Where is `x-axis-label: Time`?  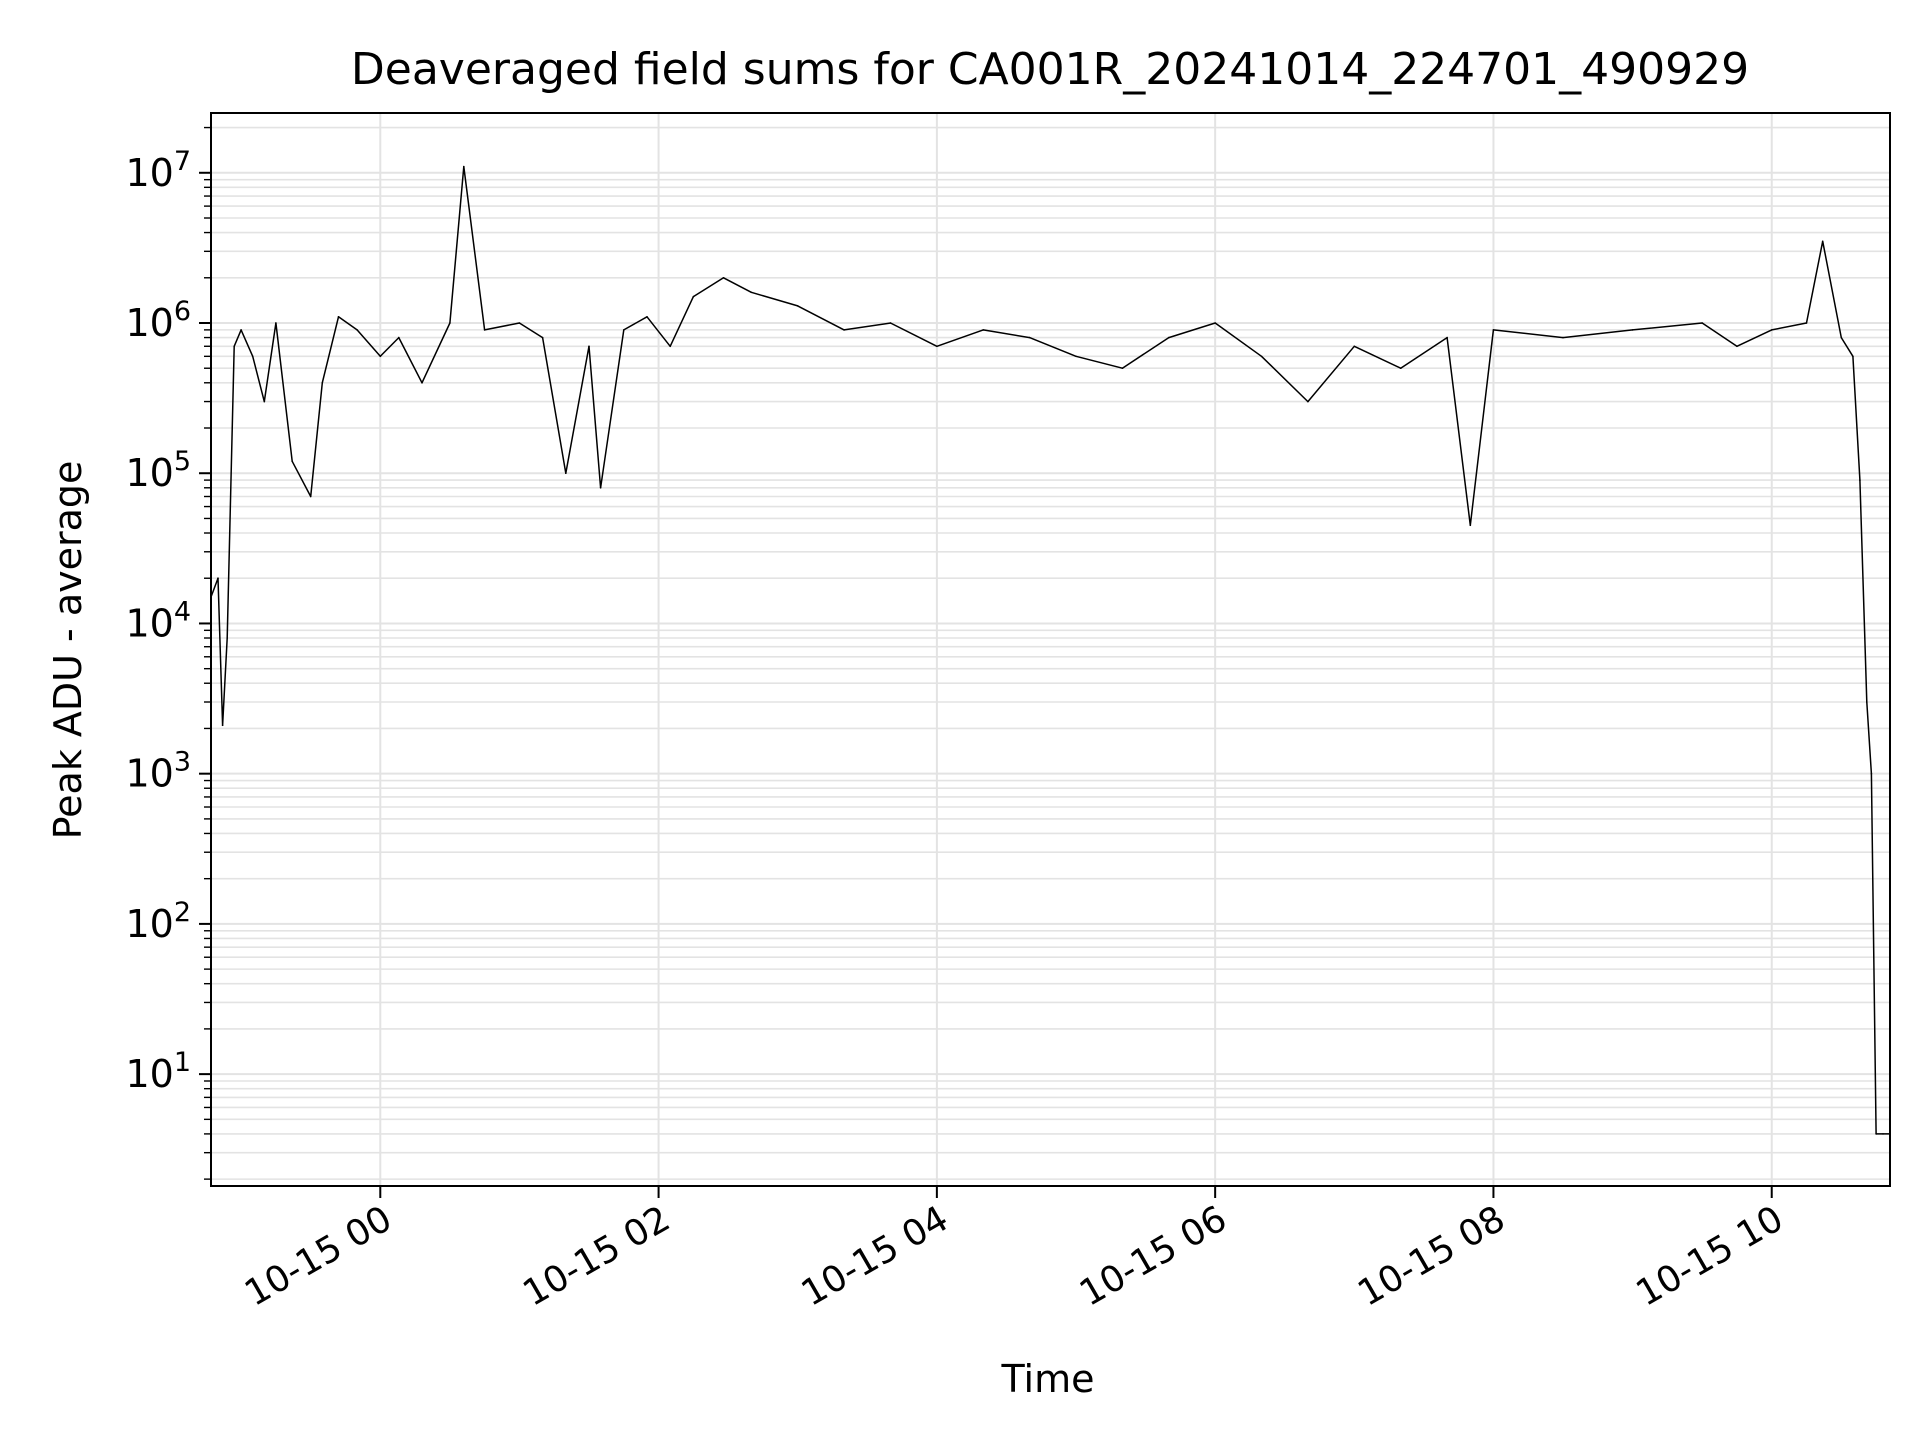
x-axis-label: Time is located at coordinates (1048, 1379).